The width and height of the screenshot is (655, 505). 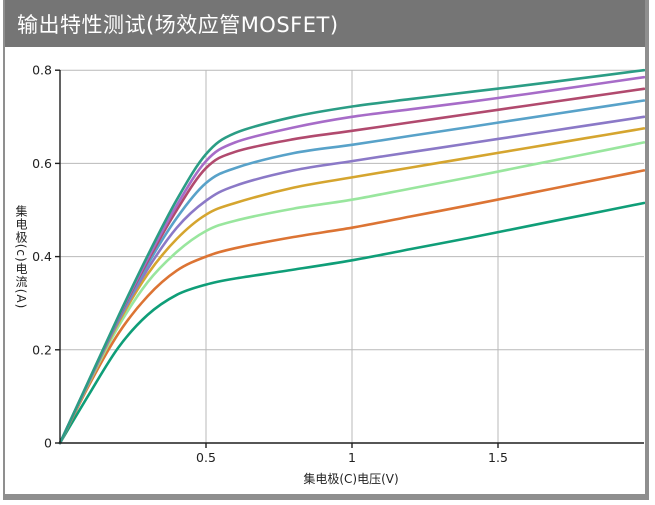 What do you see at coordinates (42, 349) in the screenshot?
I see `y-tick-label-0.2: 0.2` at bounding box center [42, 349].